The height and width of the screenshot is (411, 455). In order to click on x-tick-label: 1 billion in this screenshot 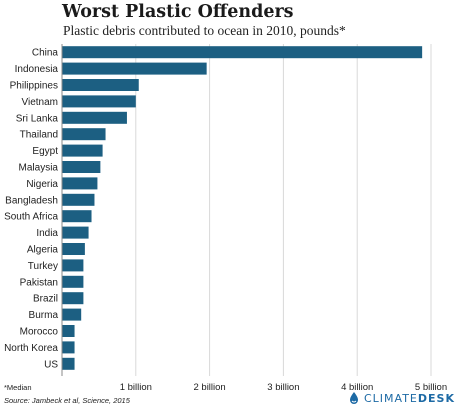, I will do `click(136, 387)`.